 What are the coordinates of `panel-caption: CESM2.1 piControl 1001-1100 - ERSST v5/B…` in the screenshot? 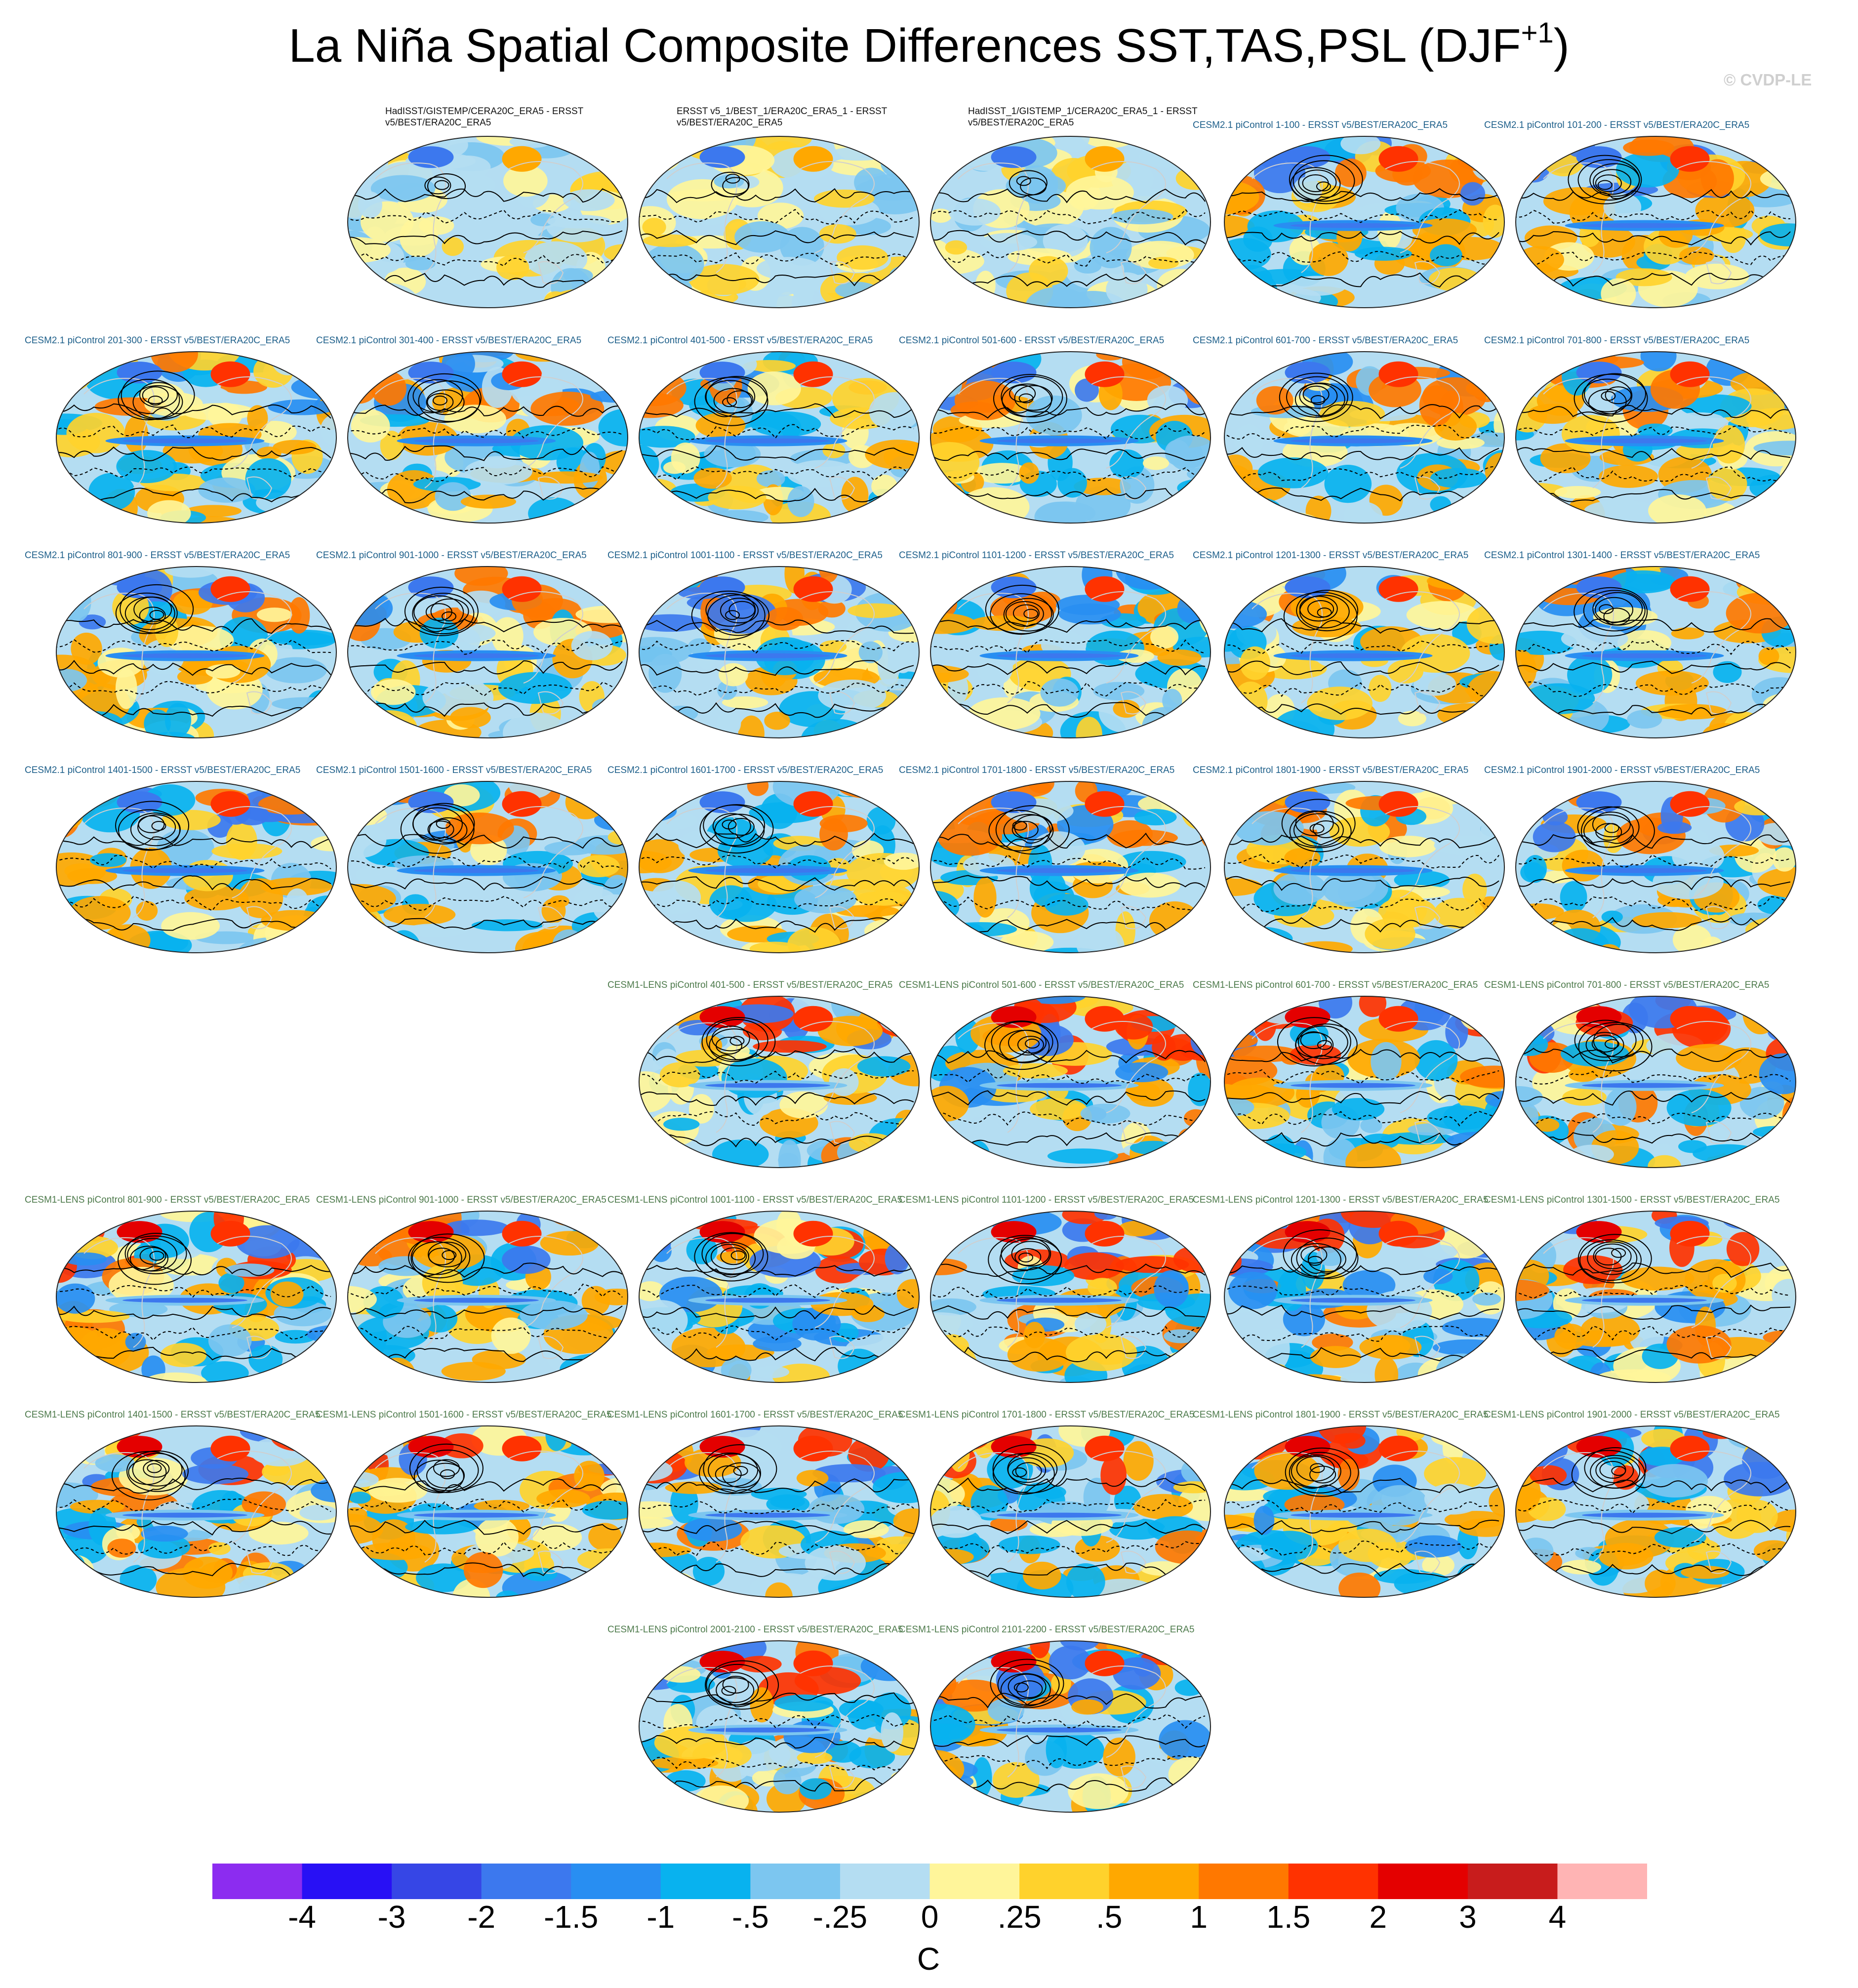 It's located at (745, 555).